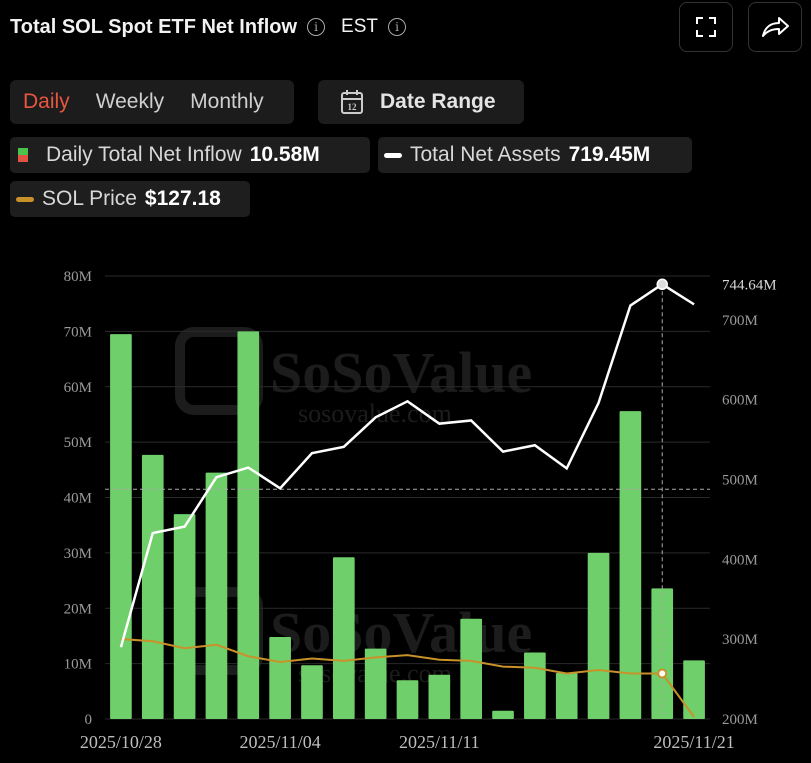 This screenshot has height=763, width=811. I want to click on period-tabs: Daily Weekly Monthly, so click(152, 102).